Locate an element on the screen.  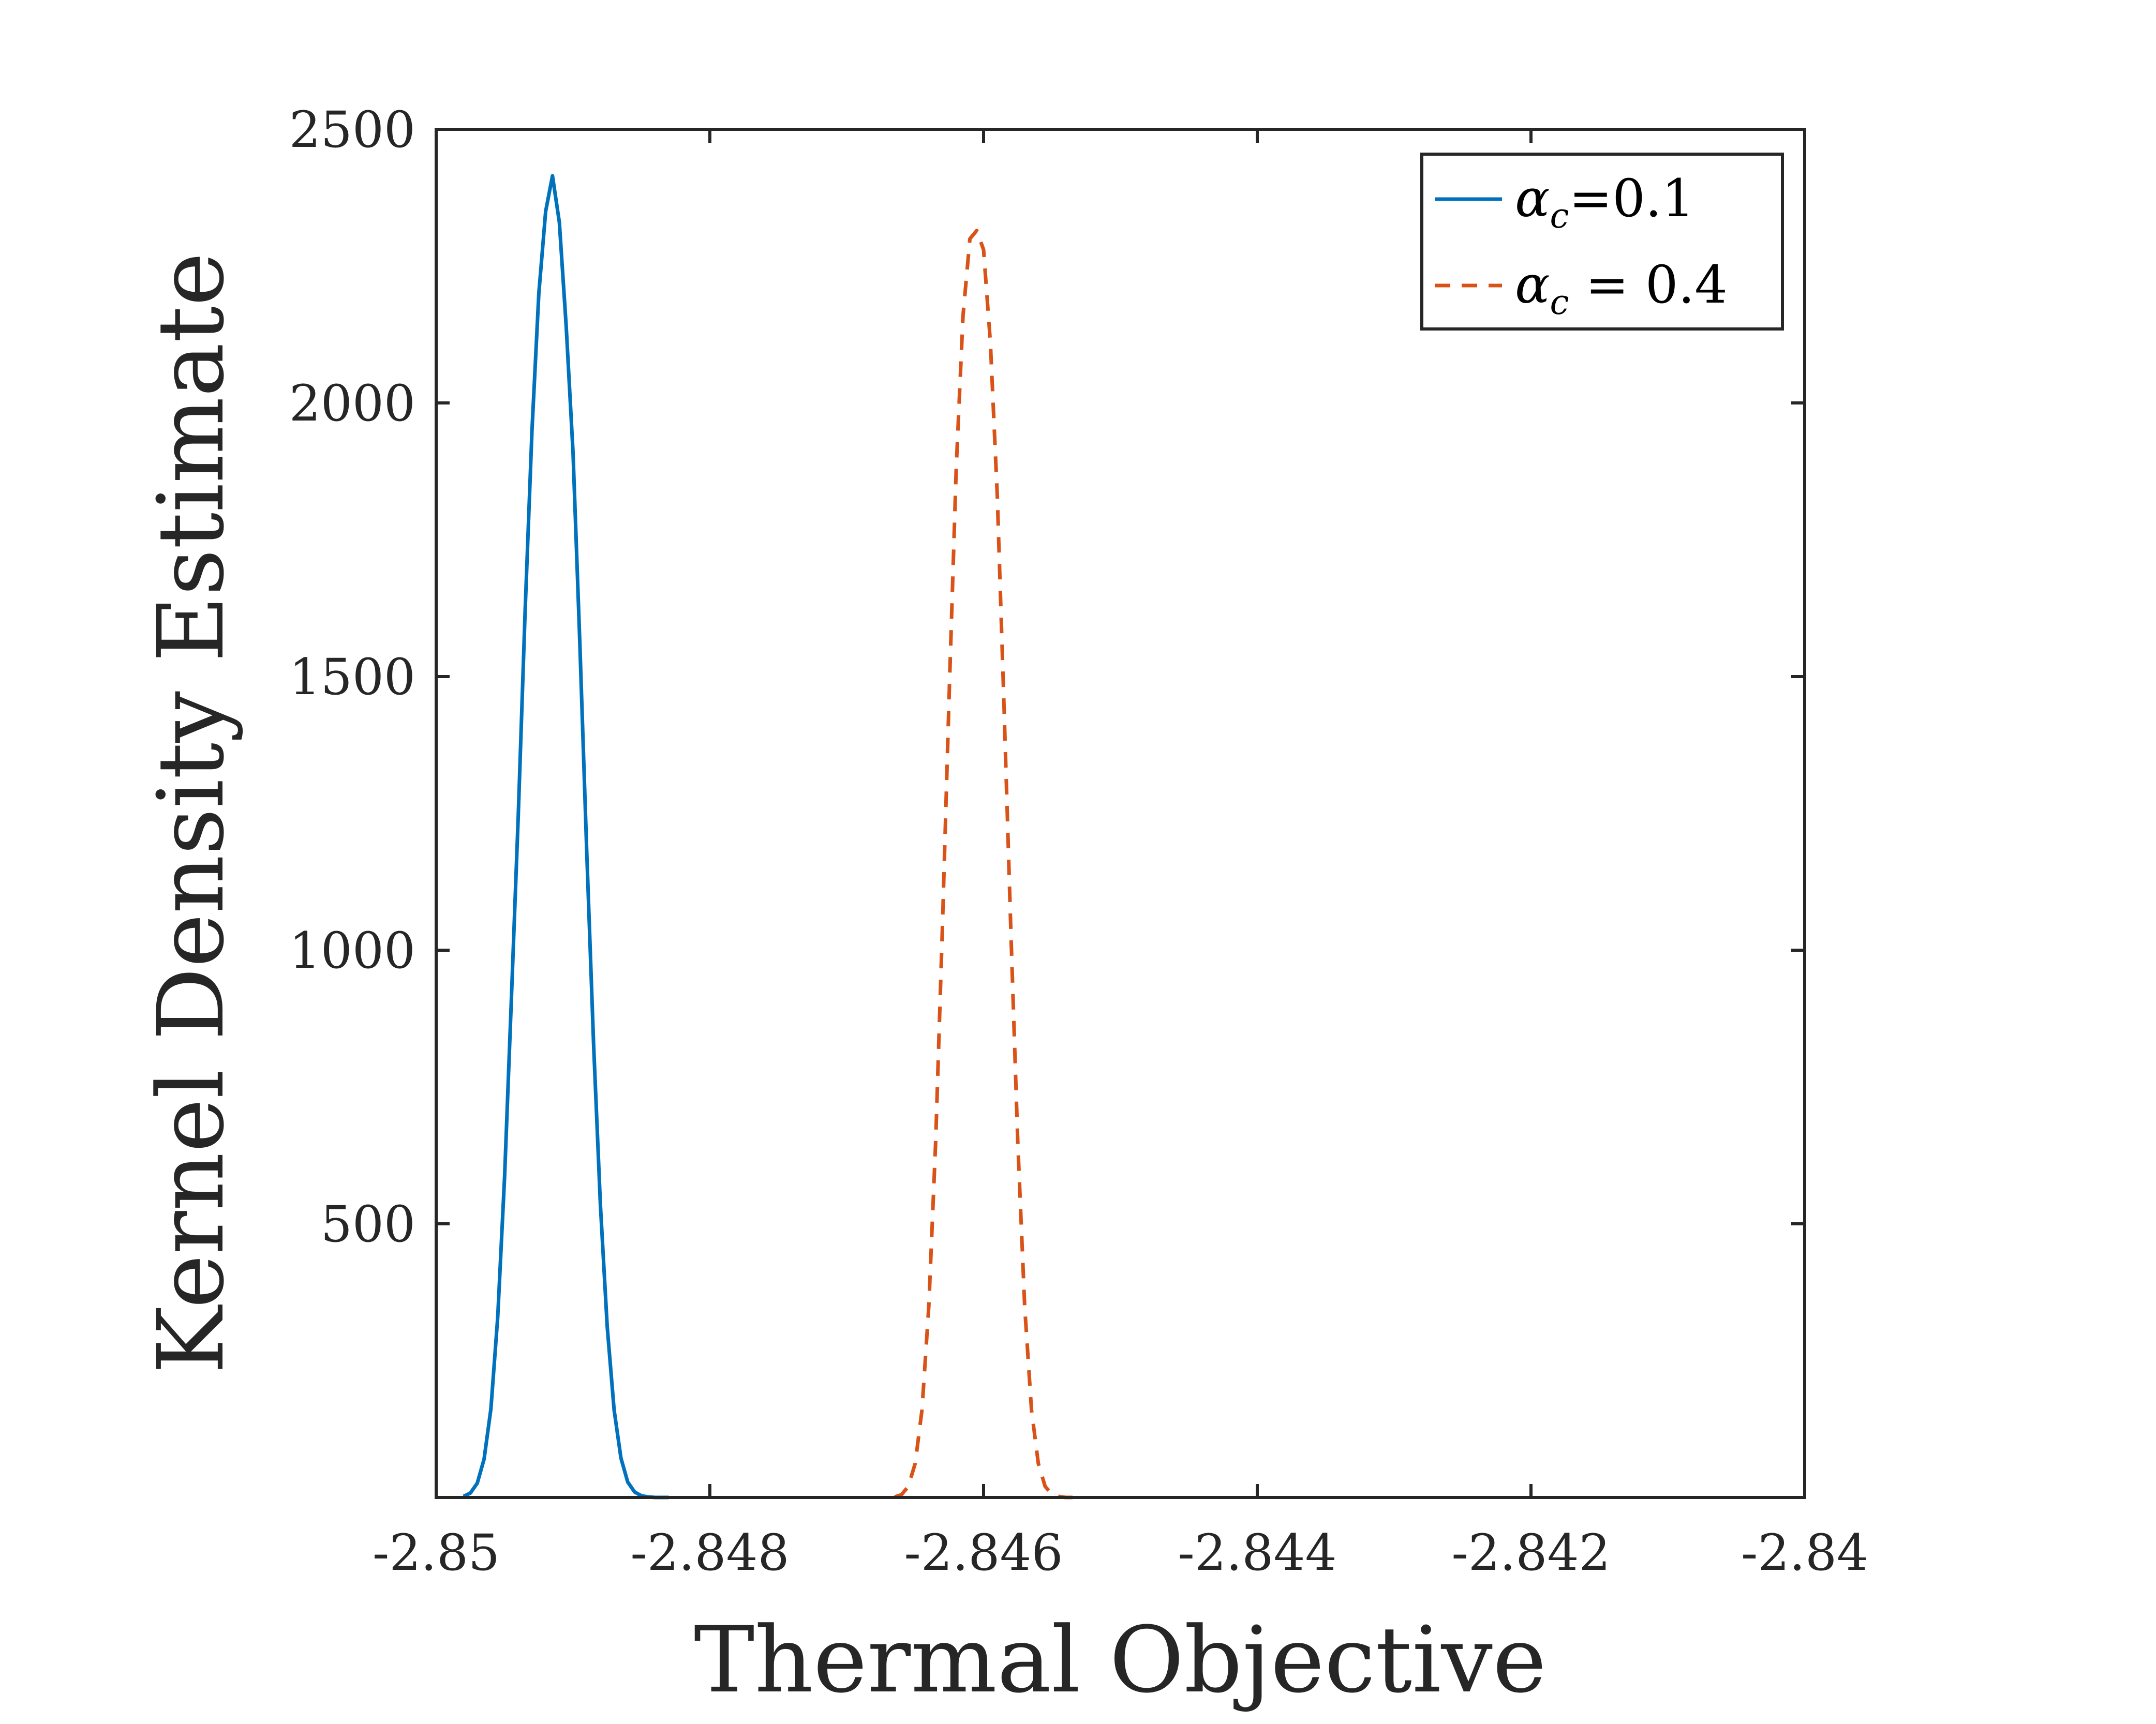
y-tick-label-4: 2000 is located at coordinates (352, 403).